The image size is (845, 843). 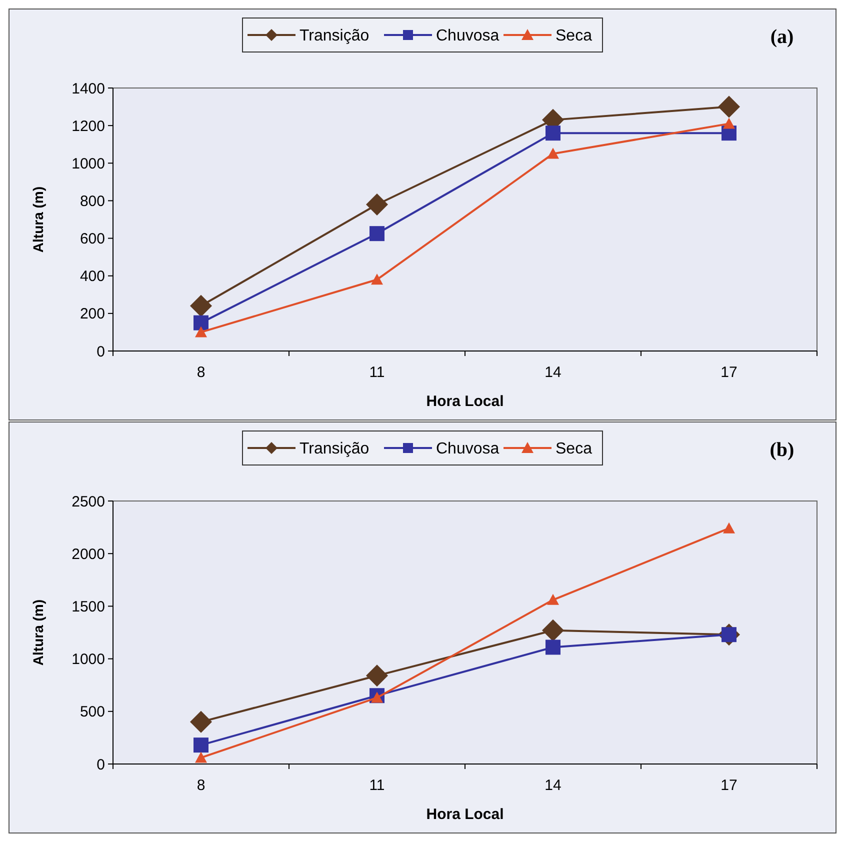 What do you see at coordinates (88, 126) in the screenshot?
I see `y-tick-label: 1200` at bounding box center [88, 126].